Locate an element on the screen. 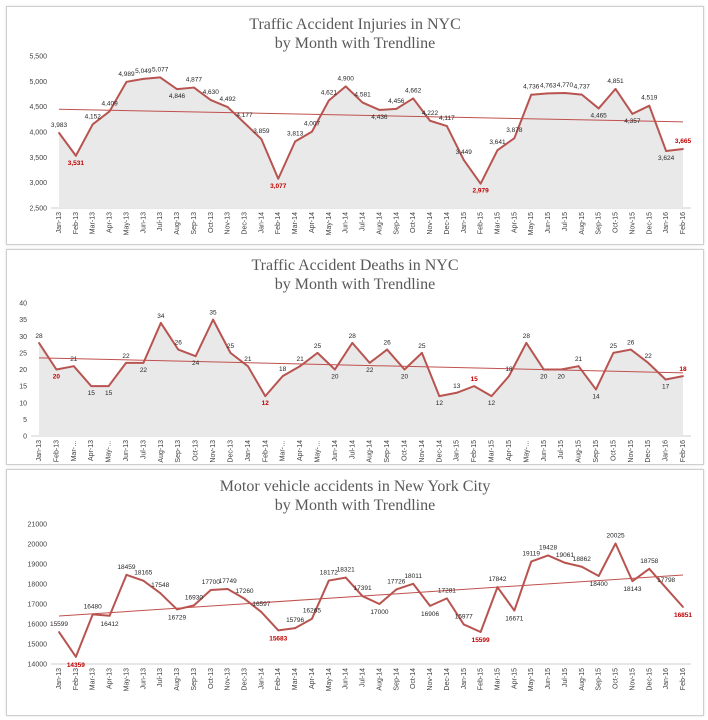 The image size is (708, 720). data-label: 19119 is located at coordinates (531, 554).